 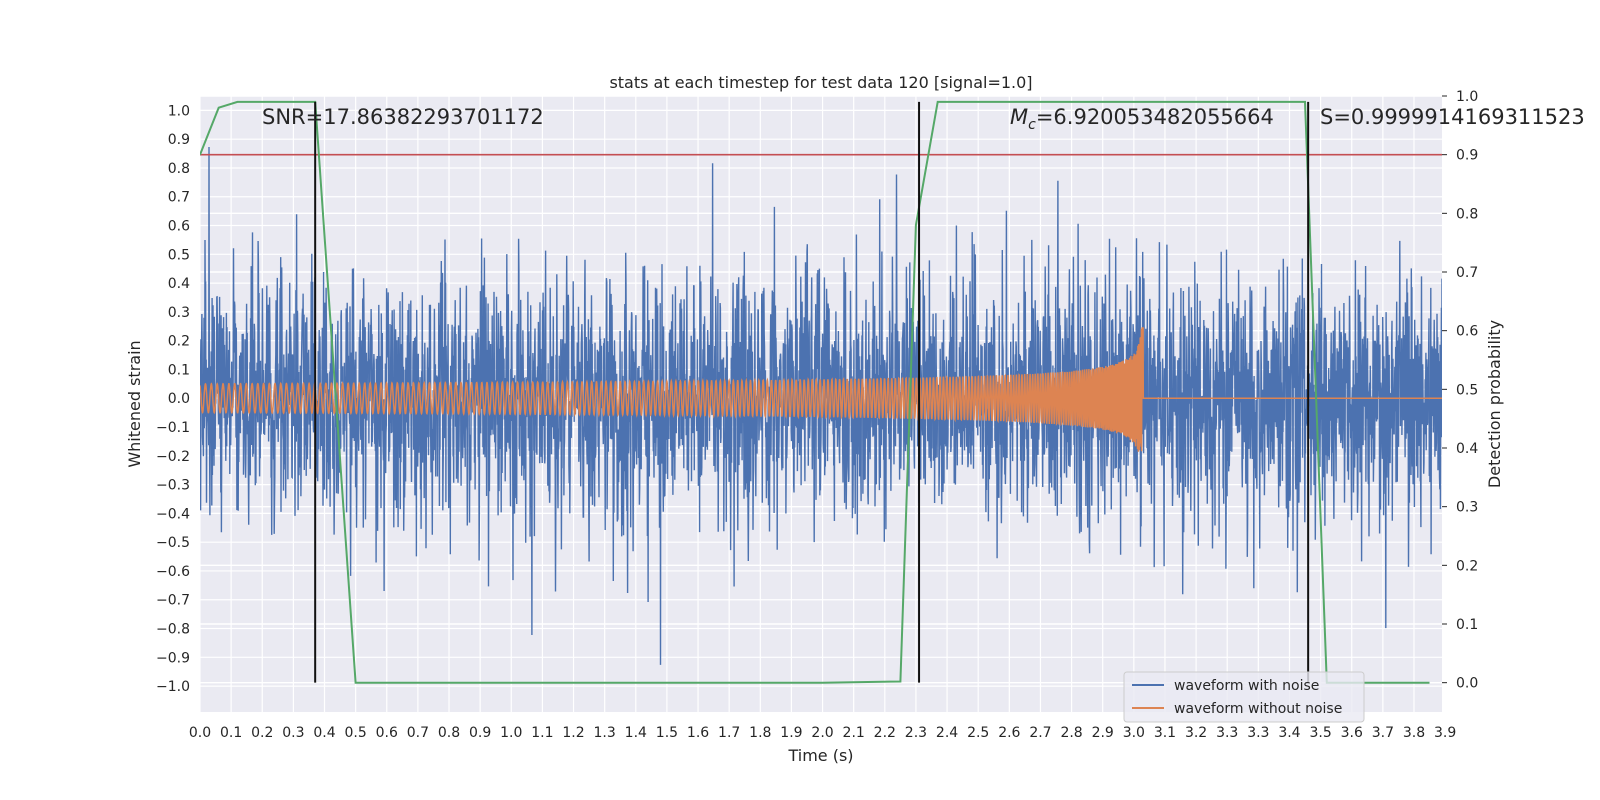 I want to click on y2-tick-label: 0.3, so click(x=1467, y=508).